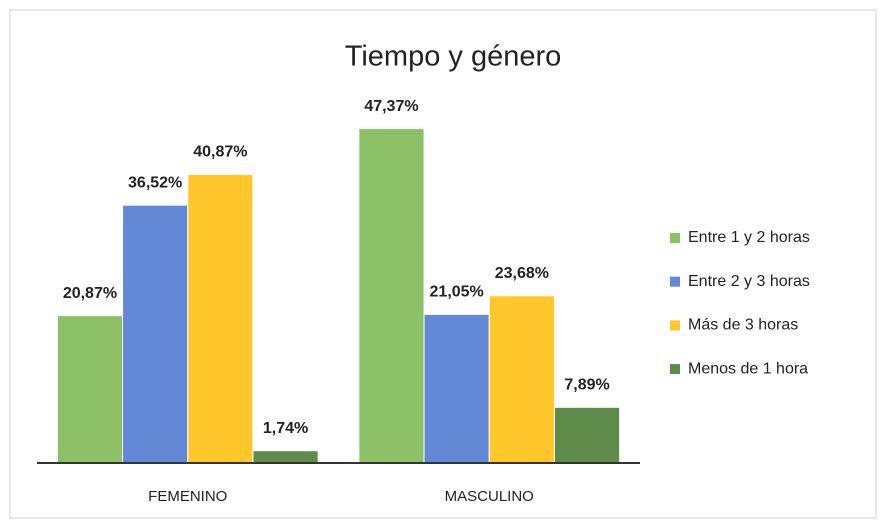 The width and height of the screenshot is (880, 521). Describe the element at coordinates (586, 385) in the screenshot. I see `data-label: 7,89%` at that location.